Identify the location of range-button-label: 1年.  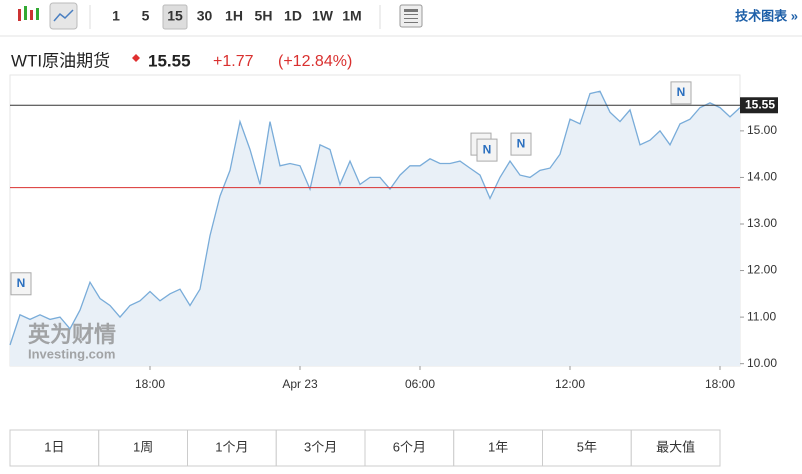
(498, 446).